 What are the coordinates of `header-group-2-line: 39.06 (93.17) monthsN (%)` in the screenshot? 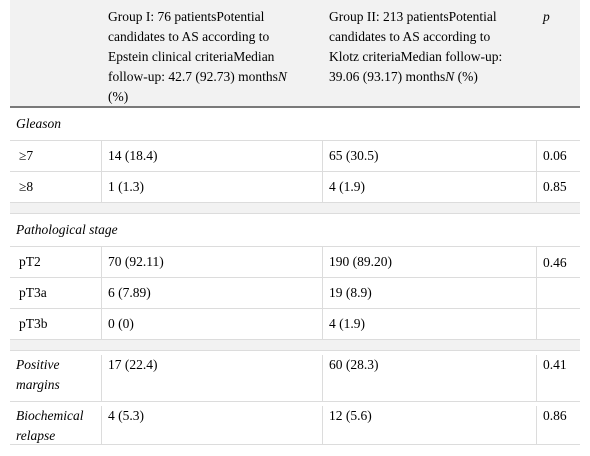 It's located at (429, 77).